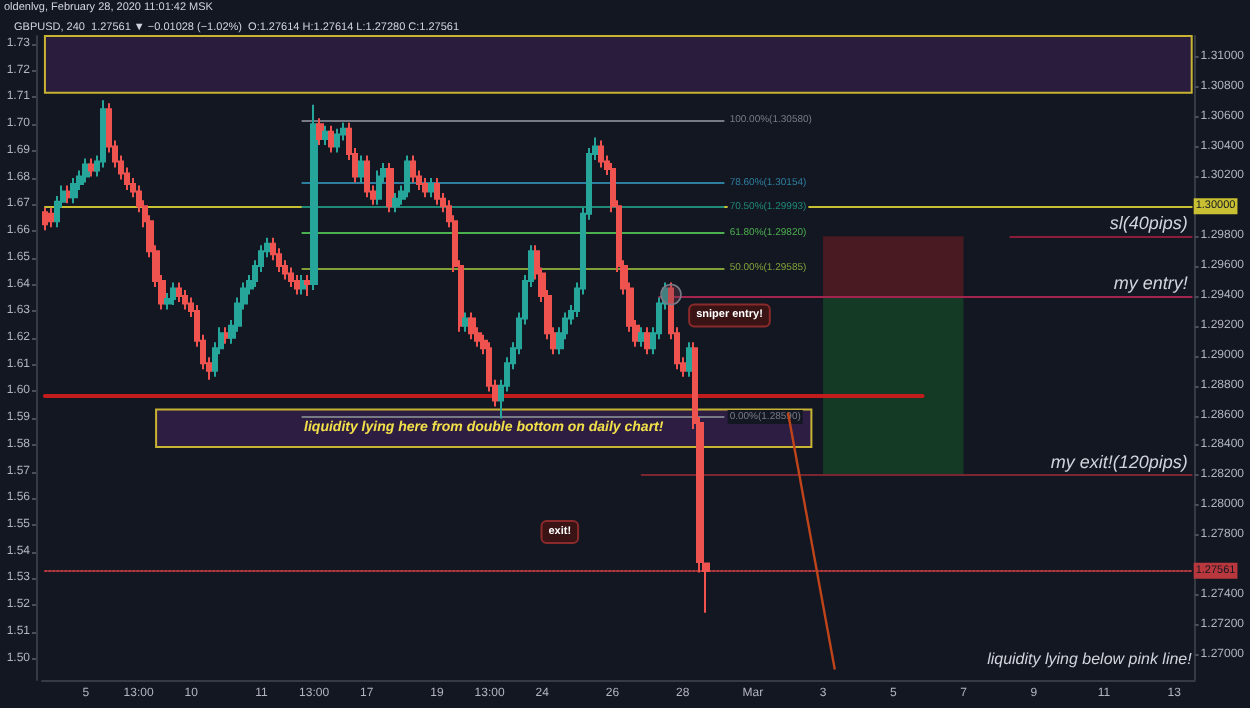 The width and height of the screenshot is (1250, 708). I want to click on ref-line-label: my entry!, so click(1151, 282).